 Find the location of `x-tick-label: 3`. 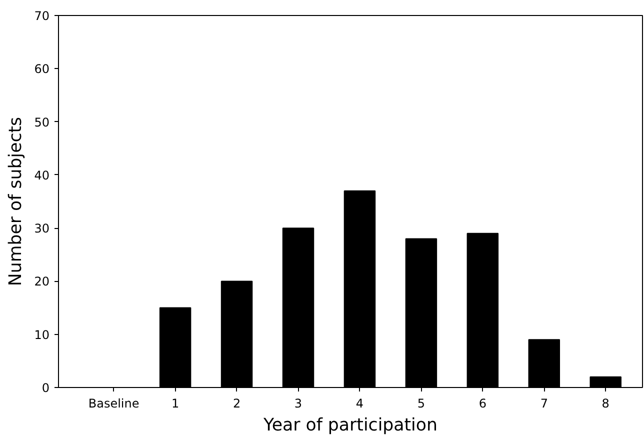

x-tick-label: 3 is located at coordinates (298, 403).